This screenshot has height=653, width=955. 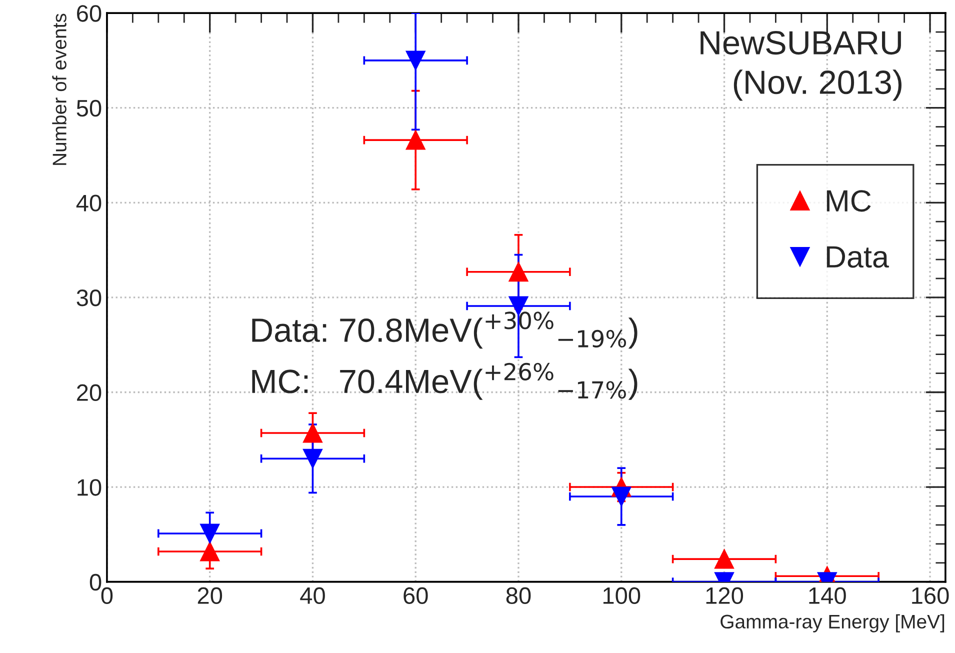 What do you see at coordinates (107, 595) in the screenshot?
I see `x-tick-label: 0` at bounding box center [107, 595].